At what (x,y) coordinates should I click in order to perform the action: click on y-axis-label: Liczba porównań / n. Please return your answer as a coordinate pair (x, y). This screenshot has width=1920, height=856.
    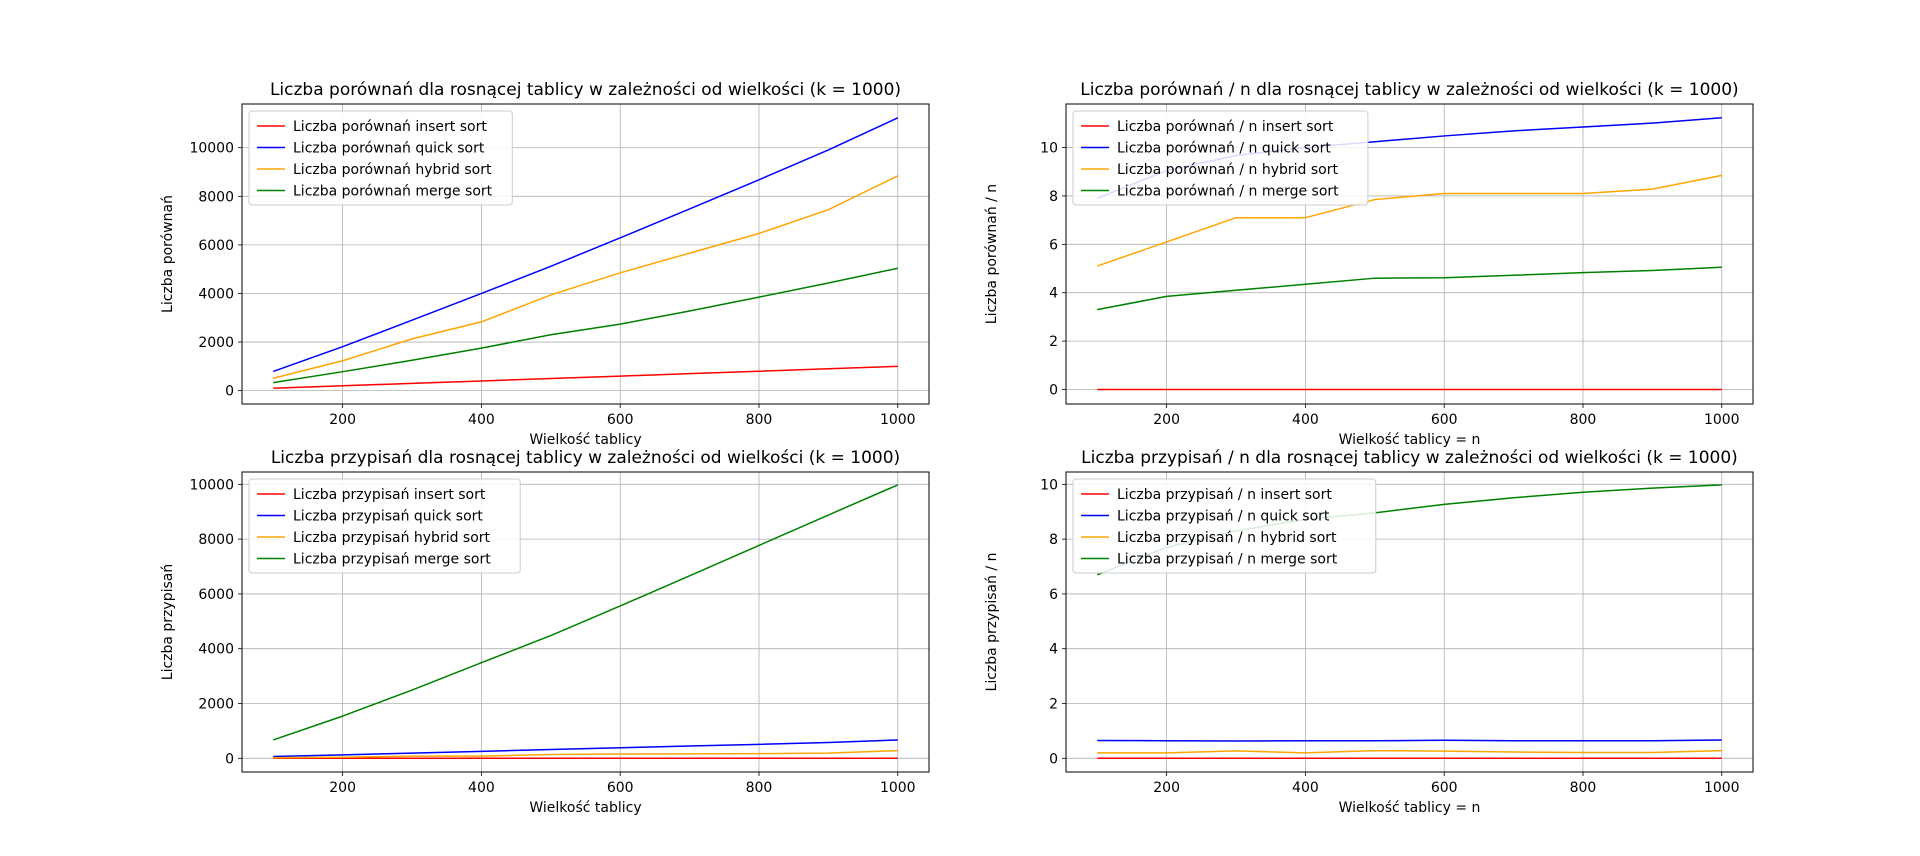
    Looking at the image, I should click on (992, 254).